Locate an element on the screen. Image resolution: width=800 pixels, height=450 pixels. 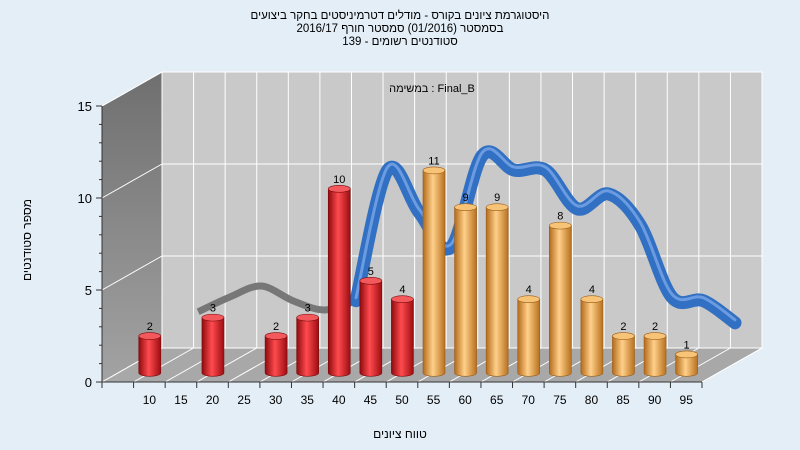
x-tick-label: 45 is located at coordinates (371, 400).